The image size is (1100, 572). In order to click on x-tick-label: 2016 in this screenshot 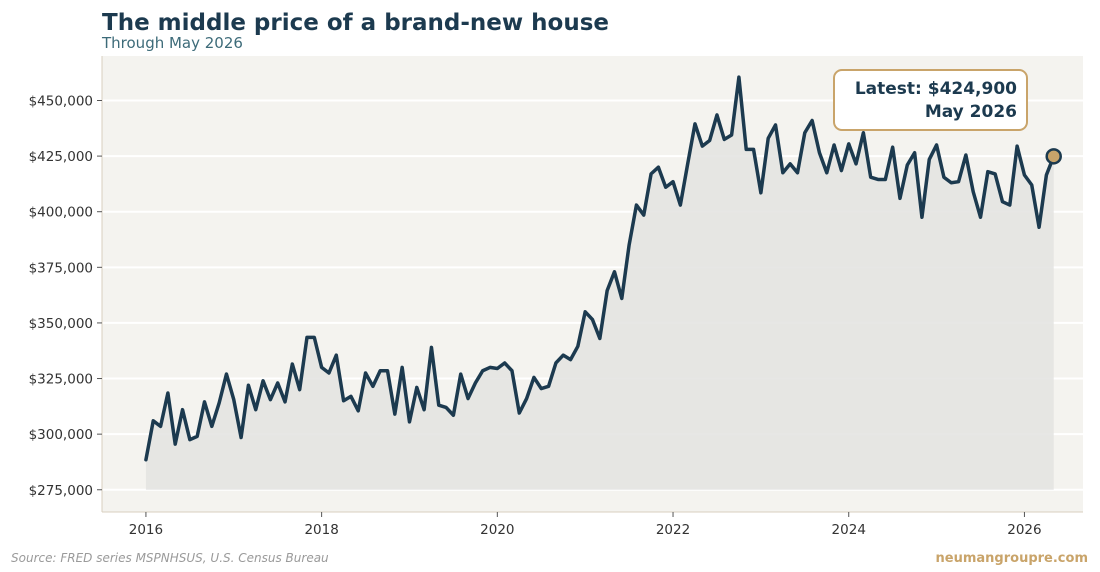, I will do `click(146, 530)`.